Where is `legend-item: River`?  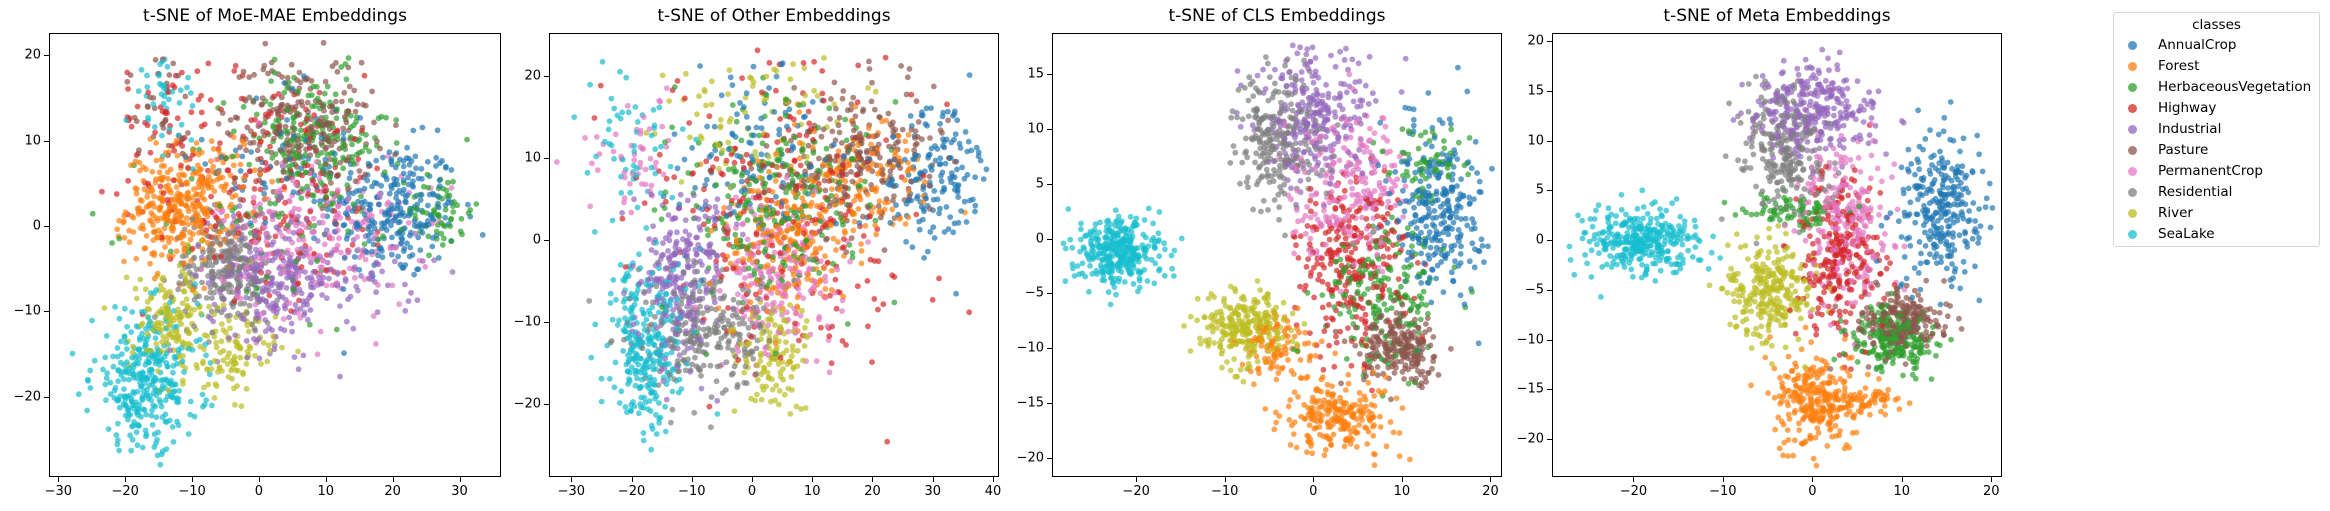
legend-item: River is located at coordinates (2216, 214).